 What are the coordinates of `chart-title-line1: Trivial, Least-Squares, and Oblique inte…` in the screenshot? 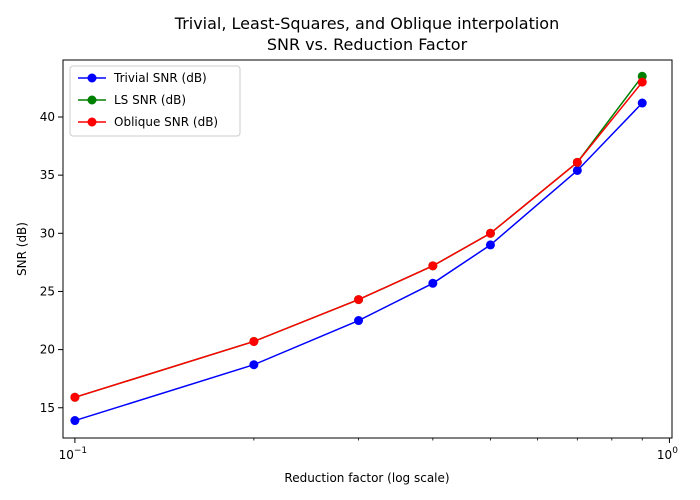 It's located at (366, 23).